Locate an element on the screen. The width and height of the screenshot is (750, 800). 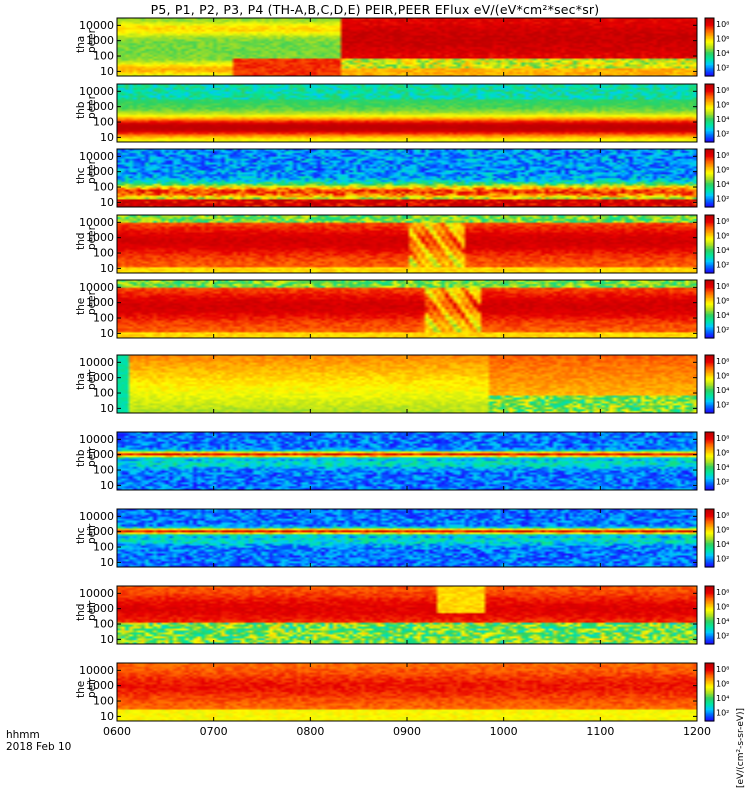
y-tick-label: 100 is located at coordinates (103, 253).